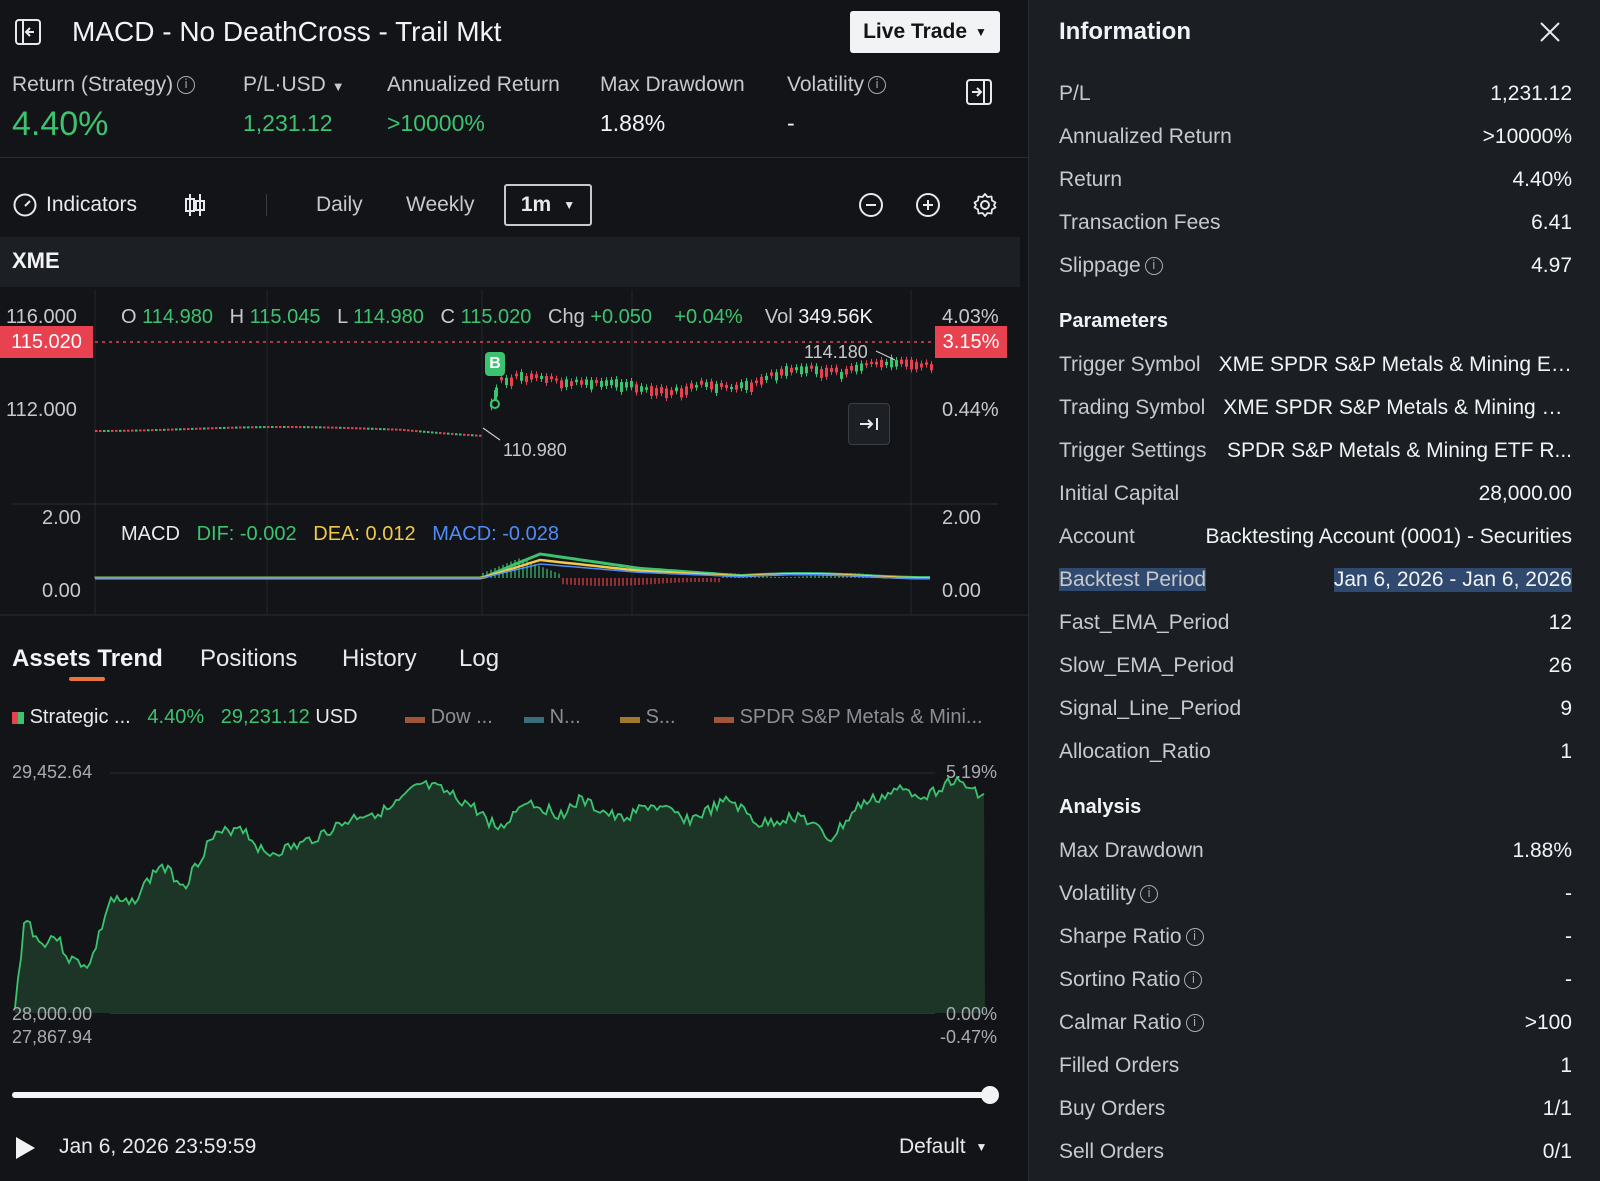 Image resolution: width=1600 pixels, height=1181 pixels. Describe the element at coordinates (1132, 407) in the screenshot. I see `info-row-label: Trading Symbol` at that location.